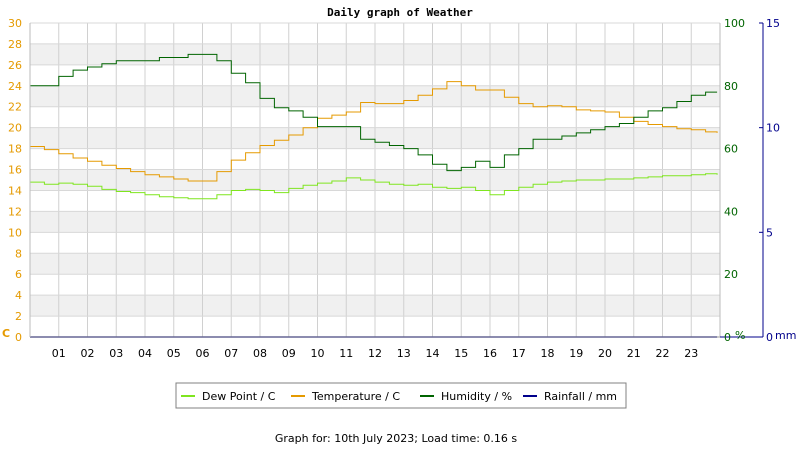 This screenshot has height=450, width=800. I want to click on rainfall-tick-label: 0, so click(769, 337).